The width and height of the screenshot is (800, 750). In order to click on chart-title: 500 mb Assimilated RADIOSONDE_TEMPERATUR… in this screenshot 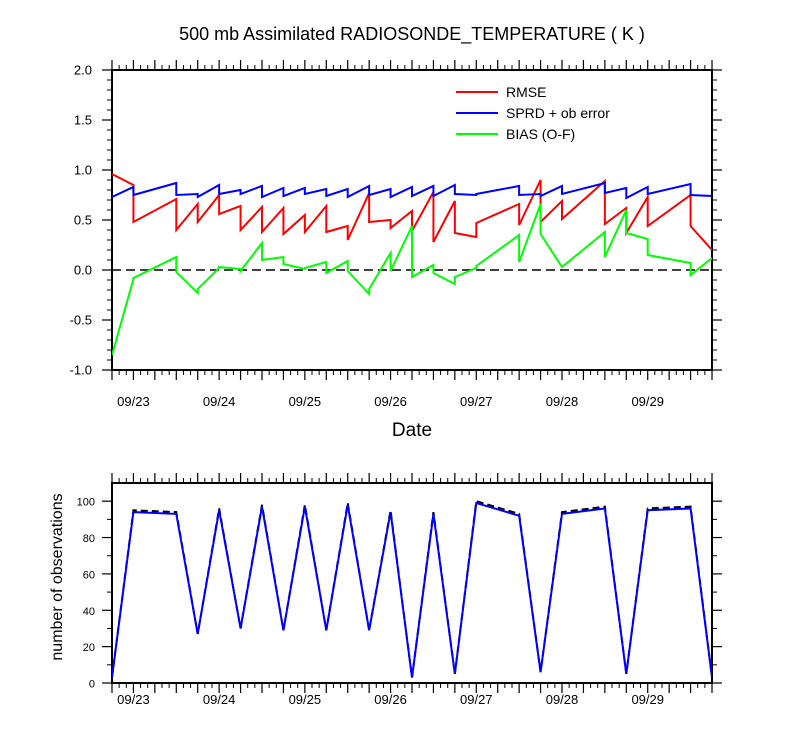, I will do `click(412, 34)`.